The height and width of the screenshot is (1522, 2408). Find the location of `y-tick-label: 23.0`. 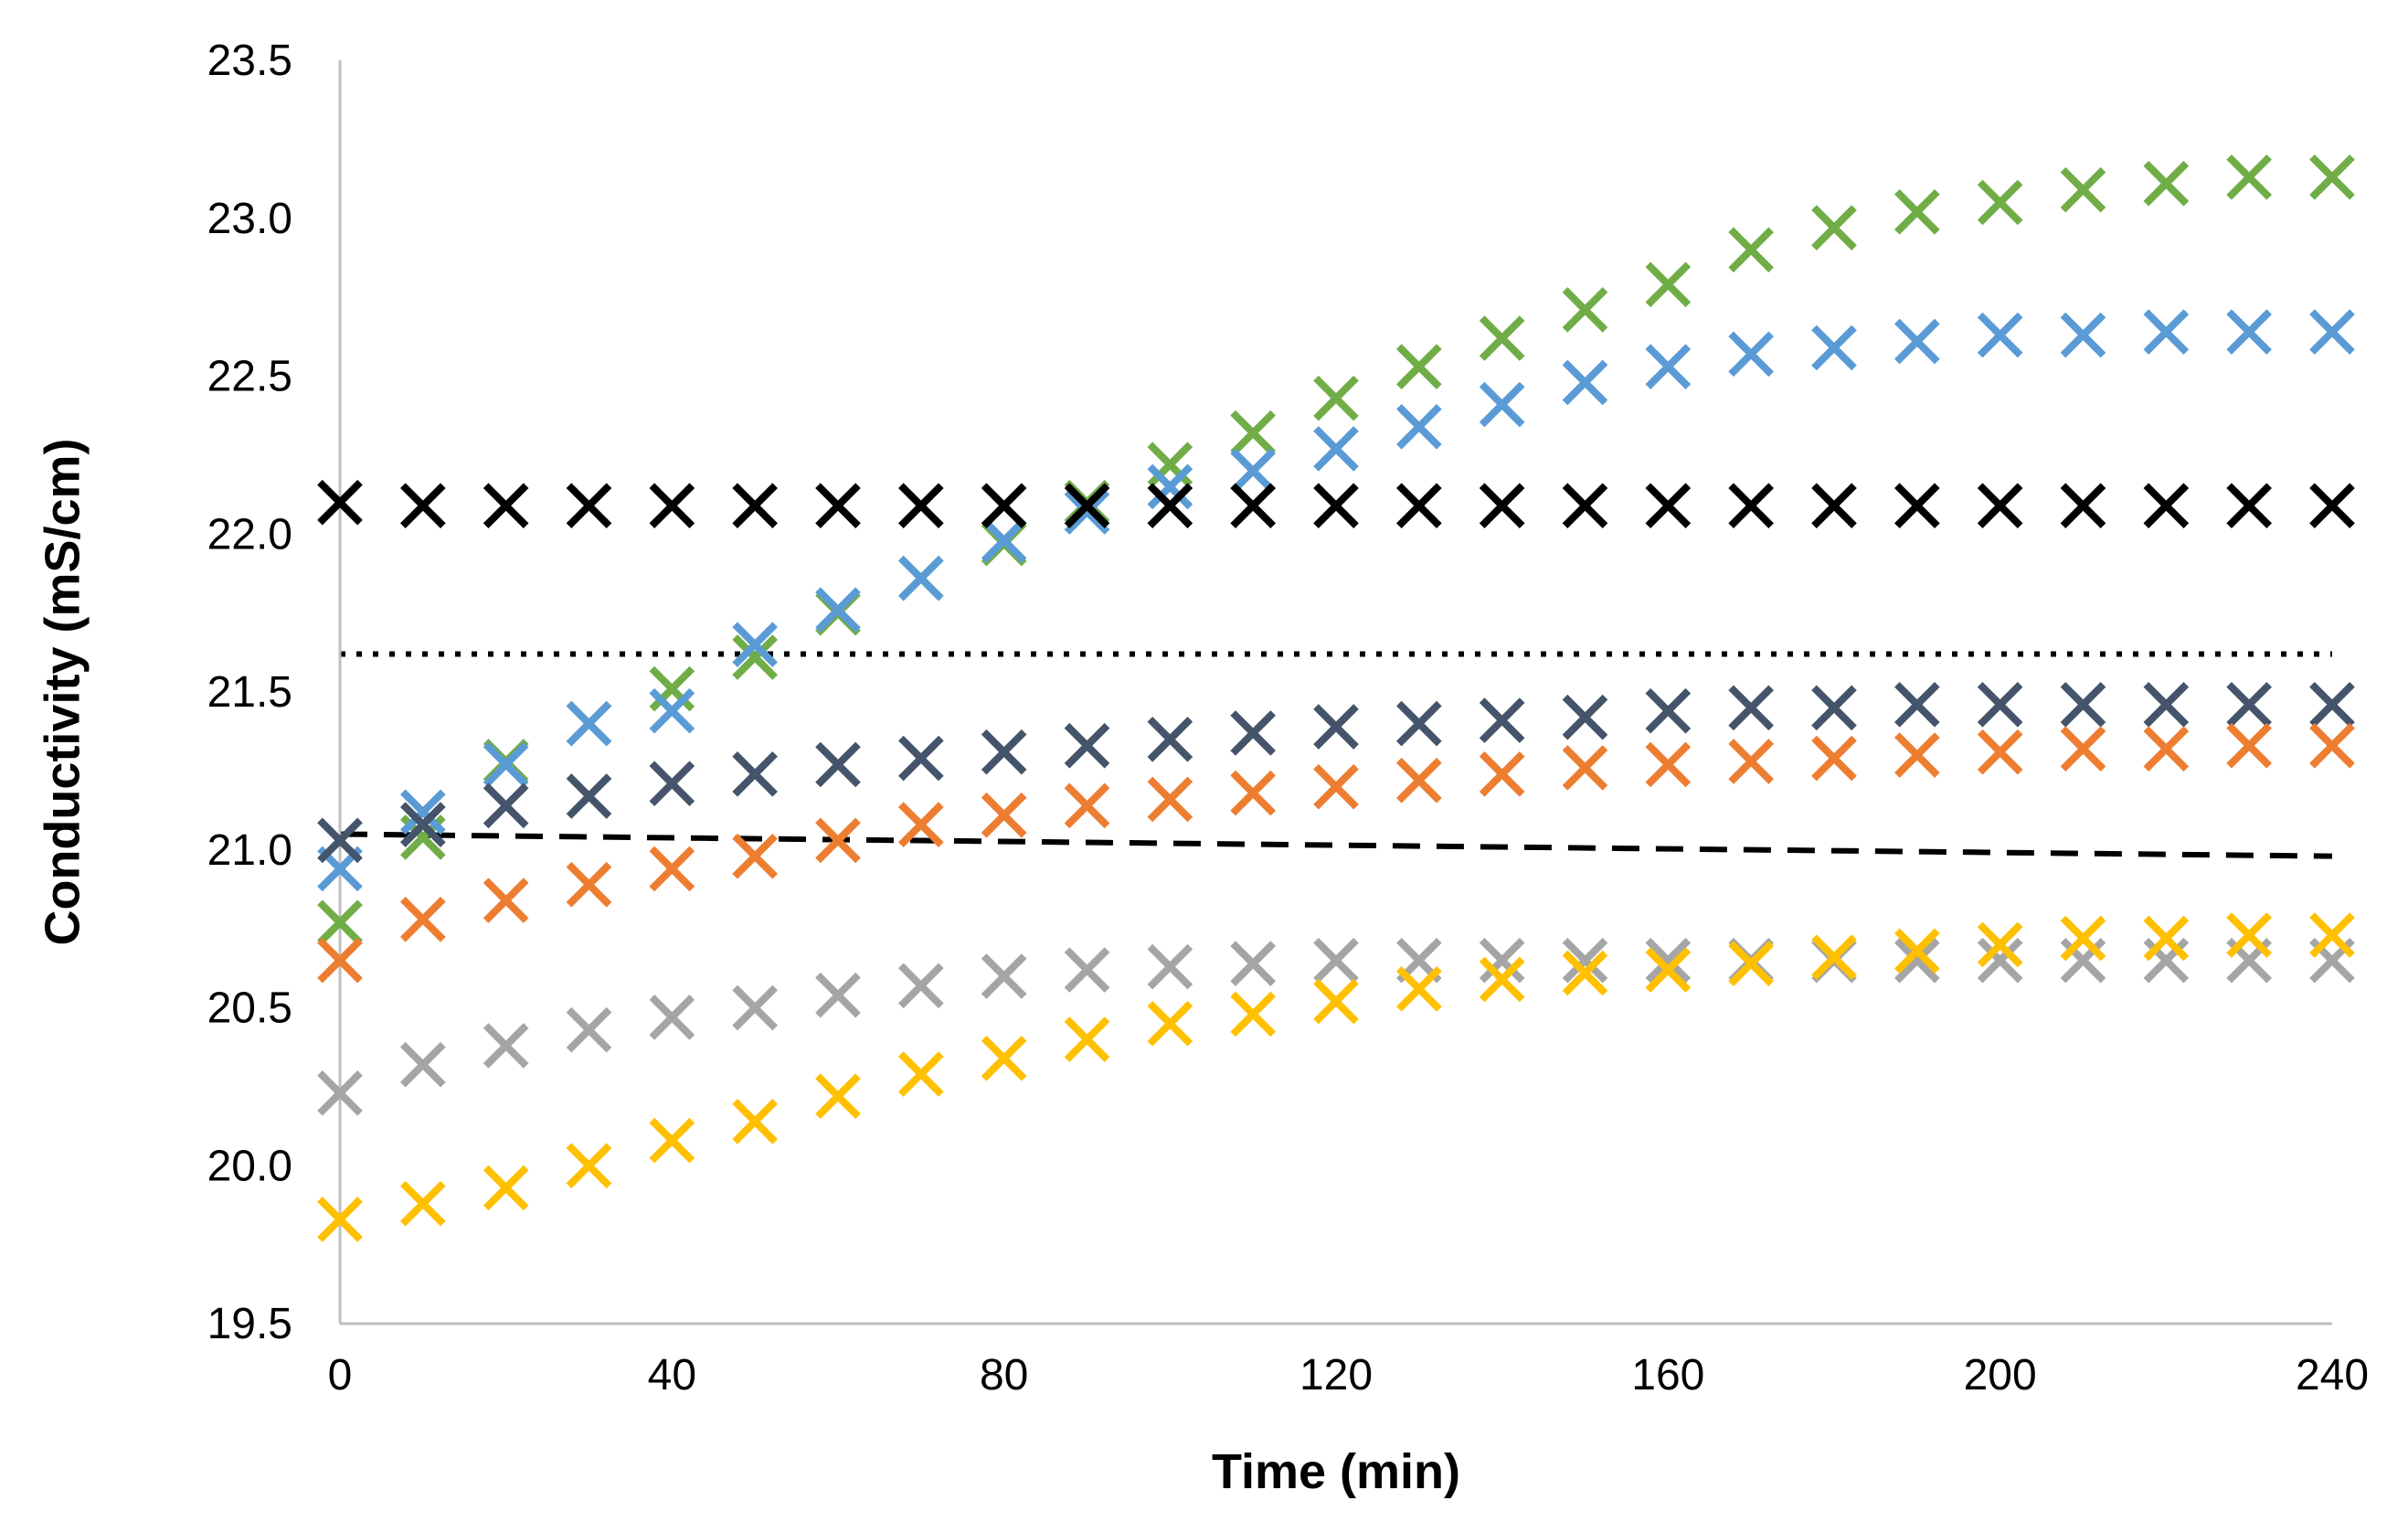

y-tick-label: 23.0 is located at coordinates (249, 219).